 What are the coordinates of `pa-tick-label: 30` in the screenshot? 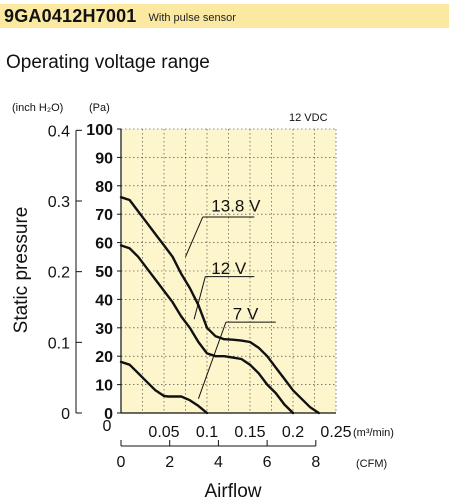 It's located at (104, 329).